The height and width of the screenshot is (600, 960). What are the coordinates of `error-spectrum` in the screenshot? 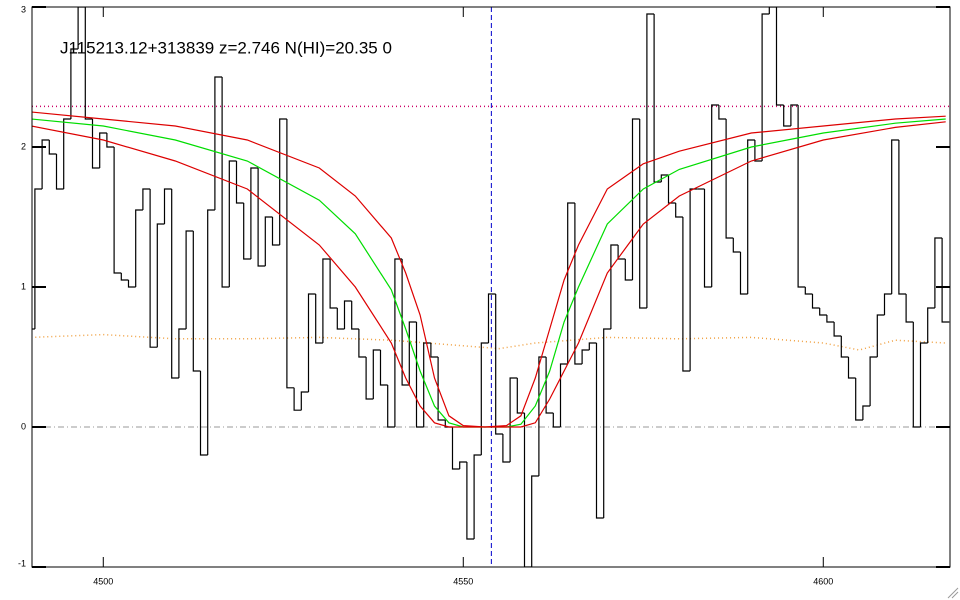 It's located at (489, 342).